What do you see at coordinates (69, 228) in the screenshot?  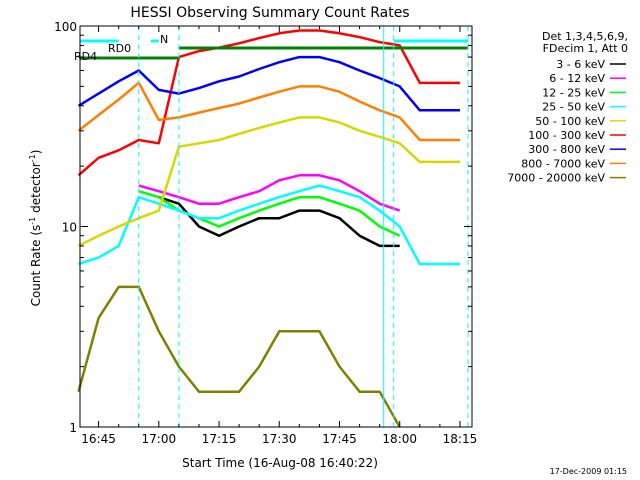 I see `y-tick-label: 10` at bounding box center [69, 228].